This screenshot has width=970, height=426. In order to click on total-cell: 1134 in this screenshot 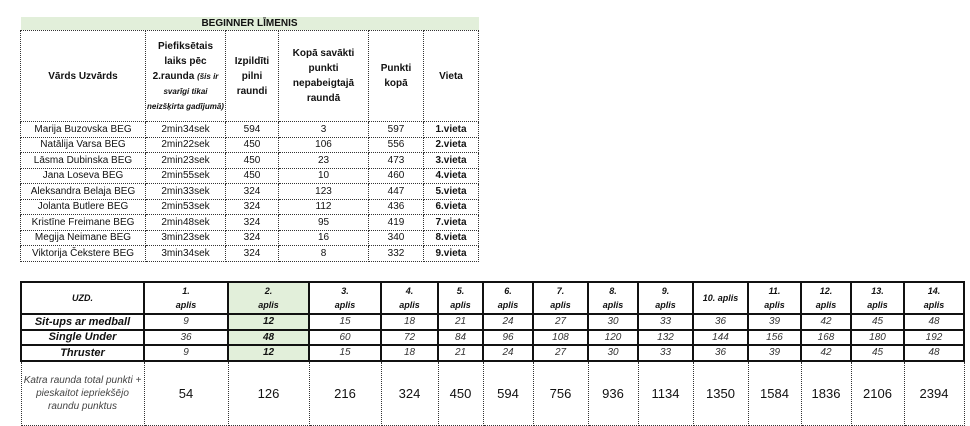, I will do `click(665, 393)`.